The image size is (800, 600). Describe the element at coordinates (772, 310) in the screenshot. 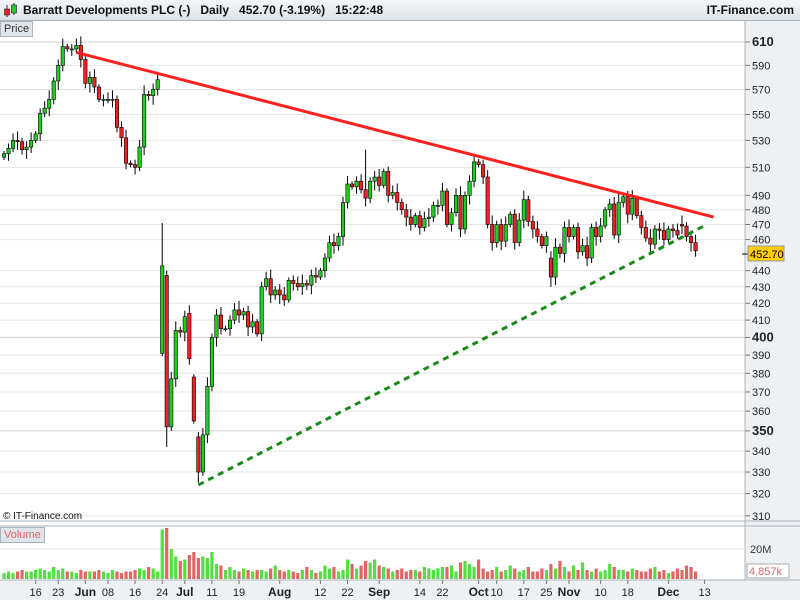

I see `price-axis` at that location.